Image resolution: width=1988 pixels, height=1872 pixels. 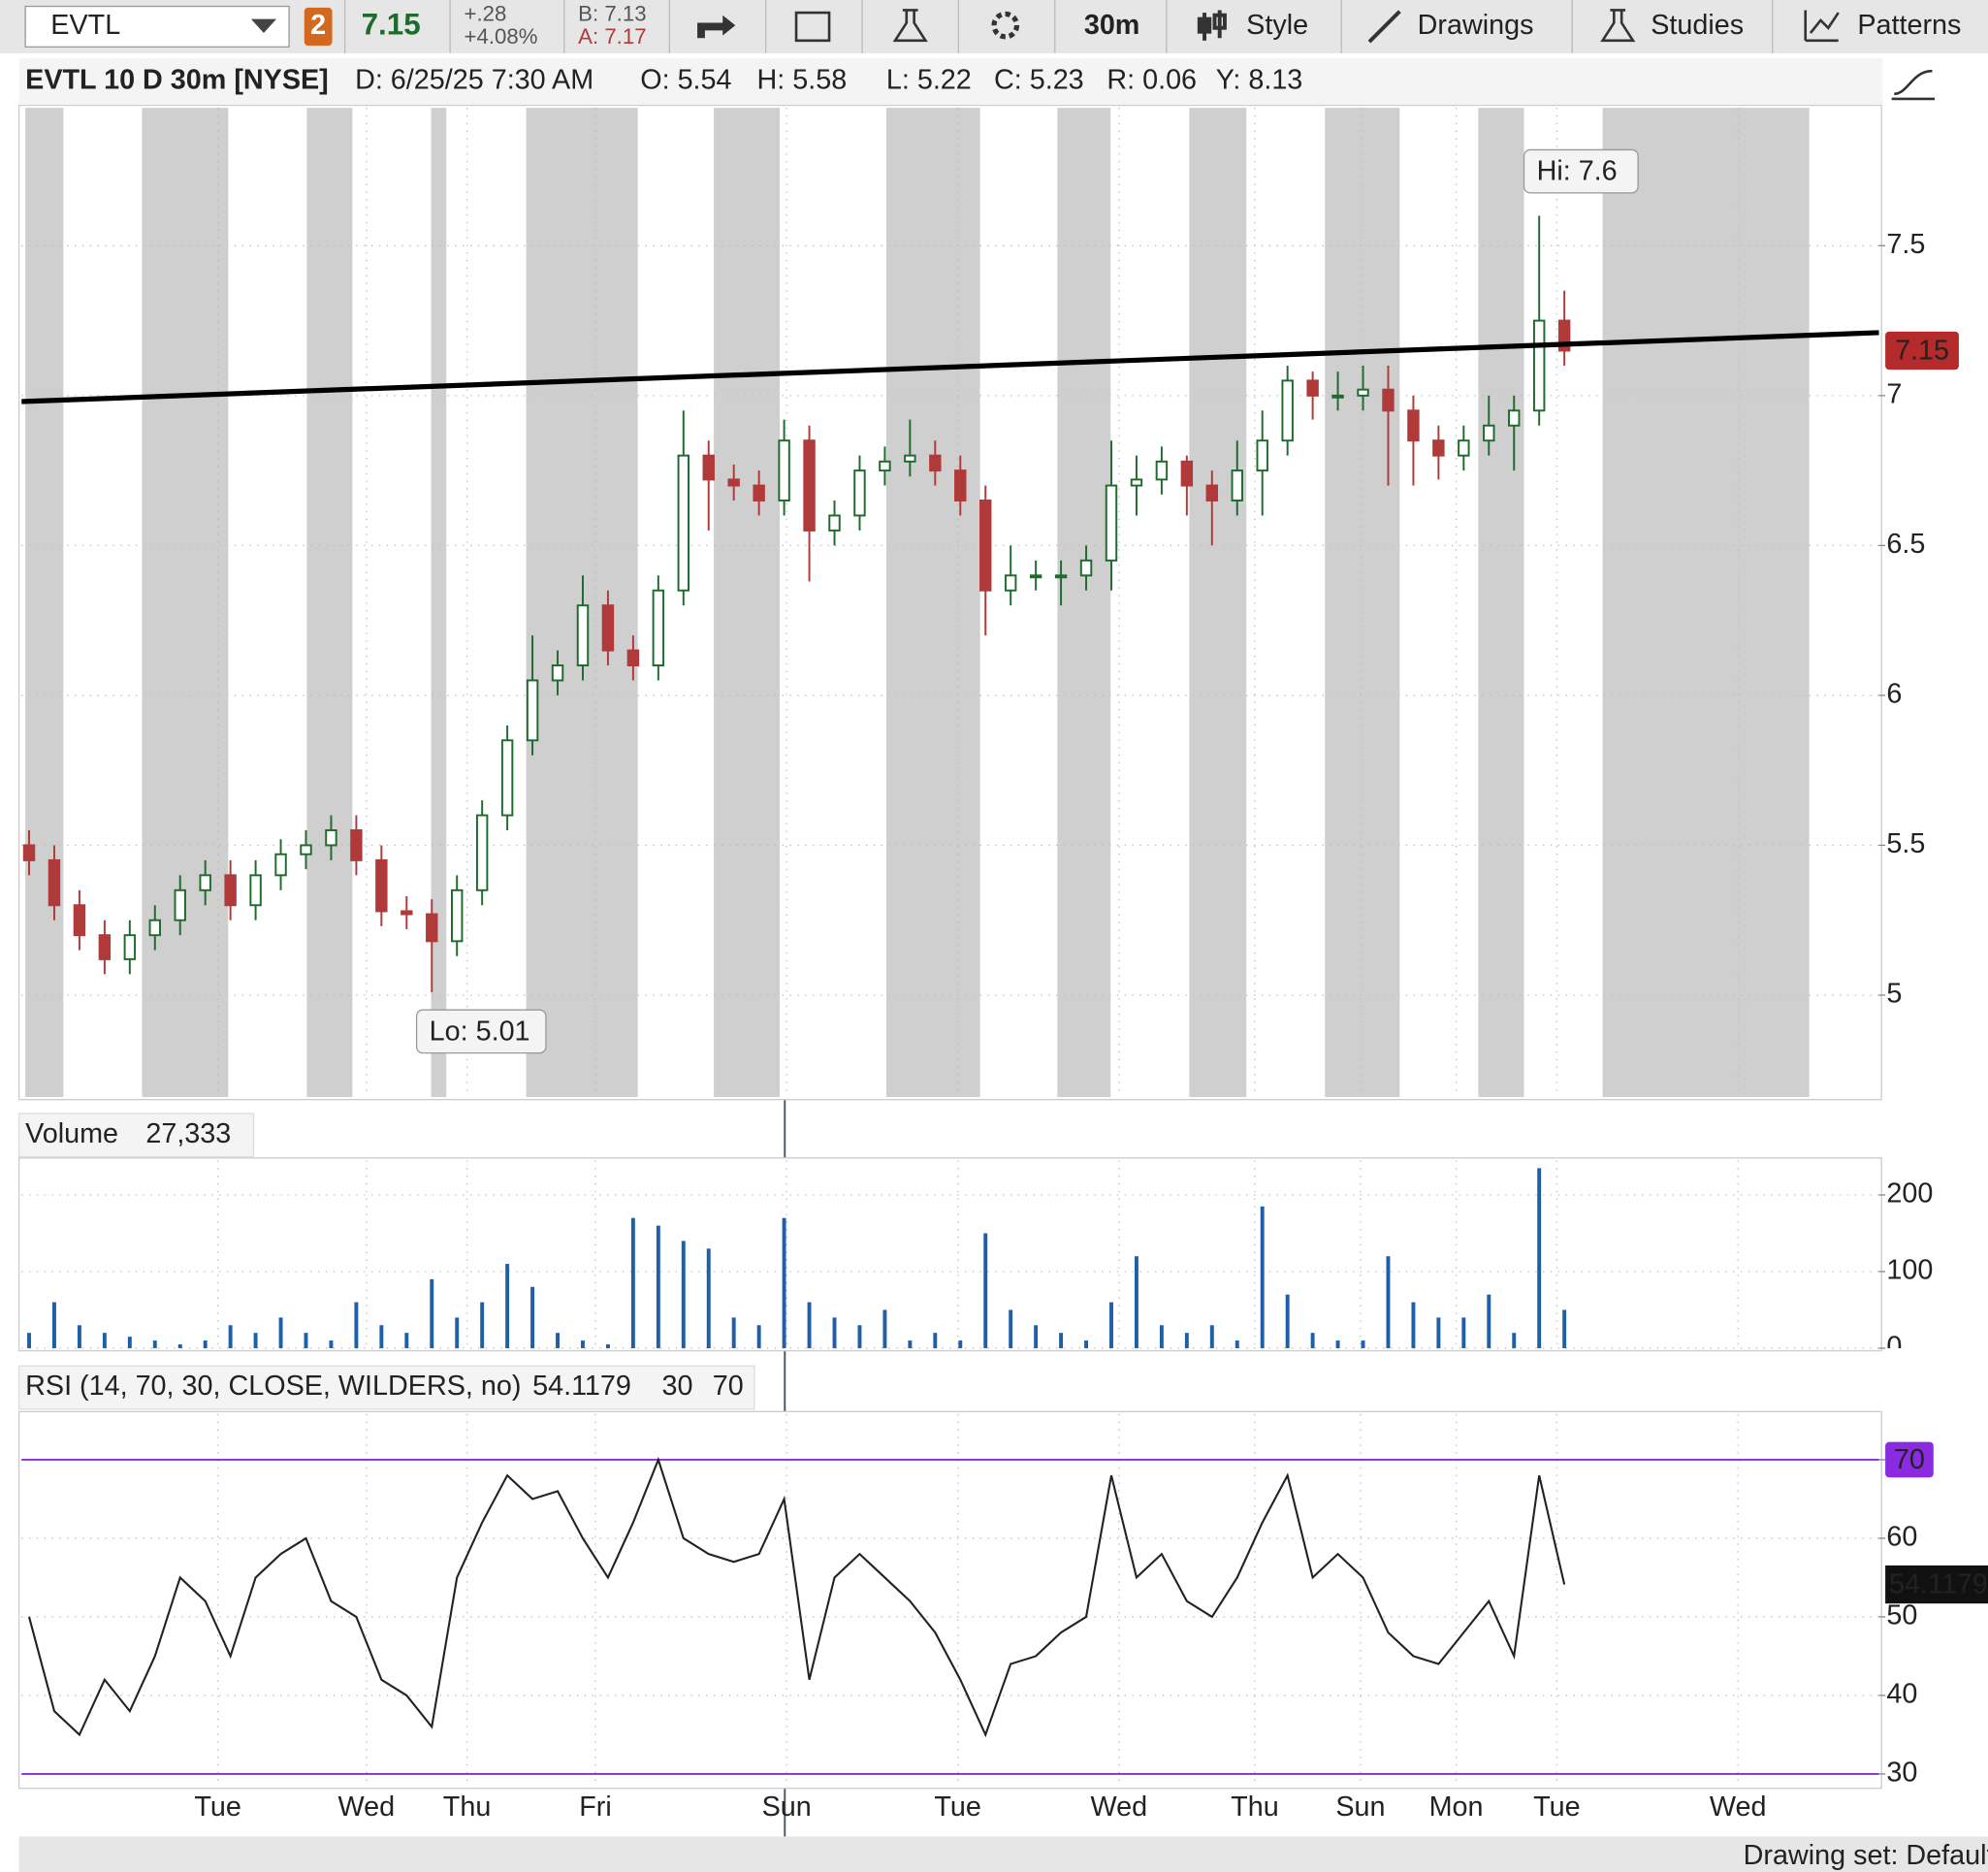 I want to click on y-tick-label: 200, so click(x=1909, y=1194).